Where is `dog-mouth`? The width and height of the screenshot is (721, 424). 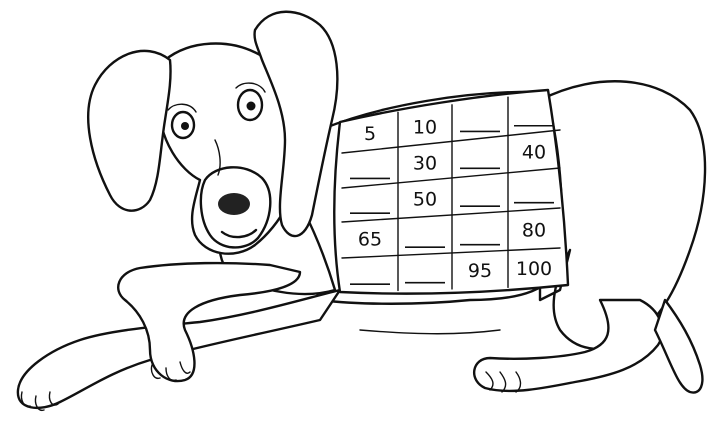 dog-mouth is located at coordinates (239, 233).